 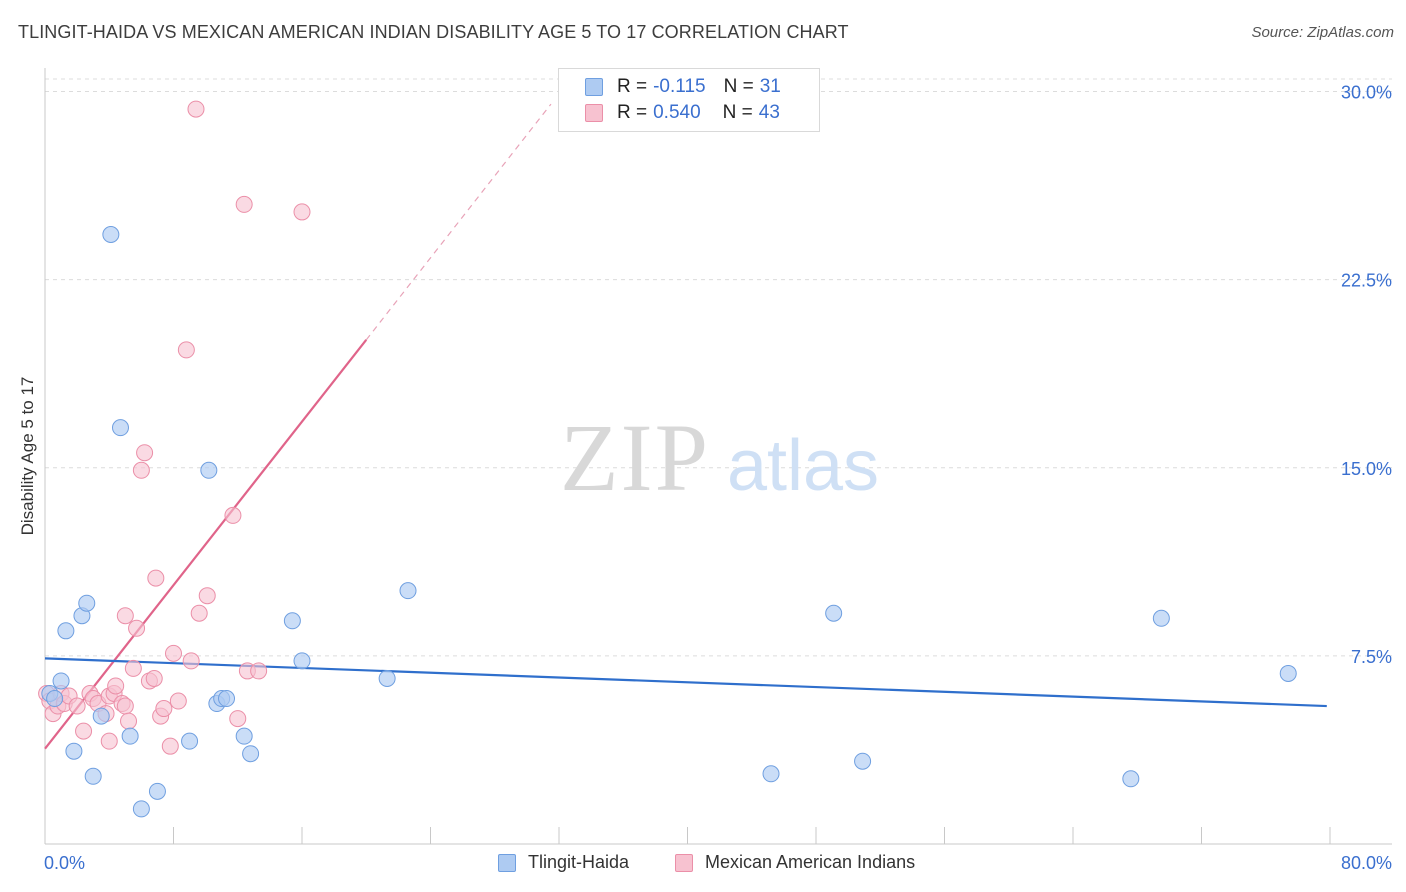 I want to click on y-tick-label: 15.0%, so click(x=1366, y=469).